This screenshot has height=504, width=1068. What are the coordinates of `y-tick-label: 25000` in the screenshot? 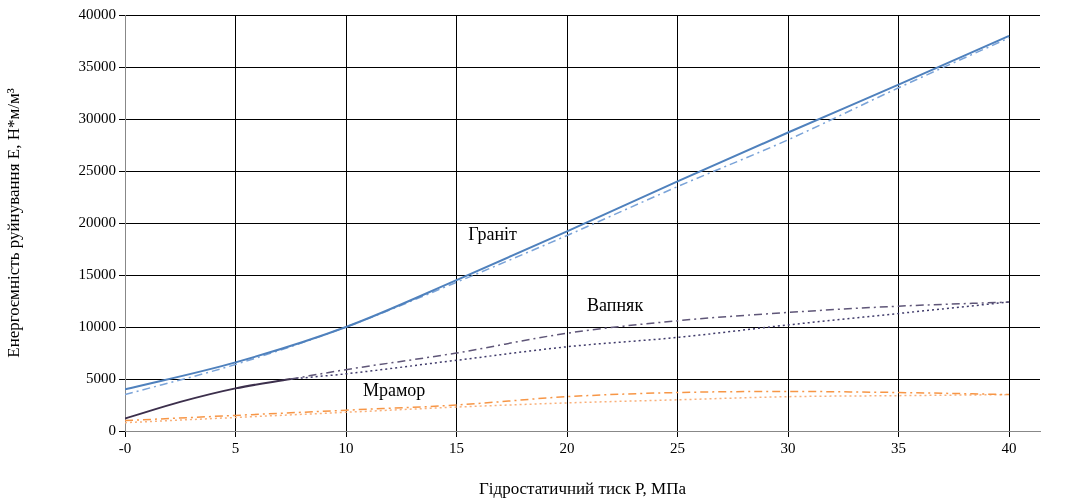 It's located at (97, 169).